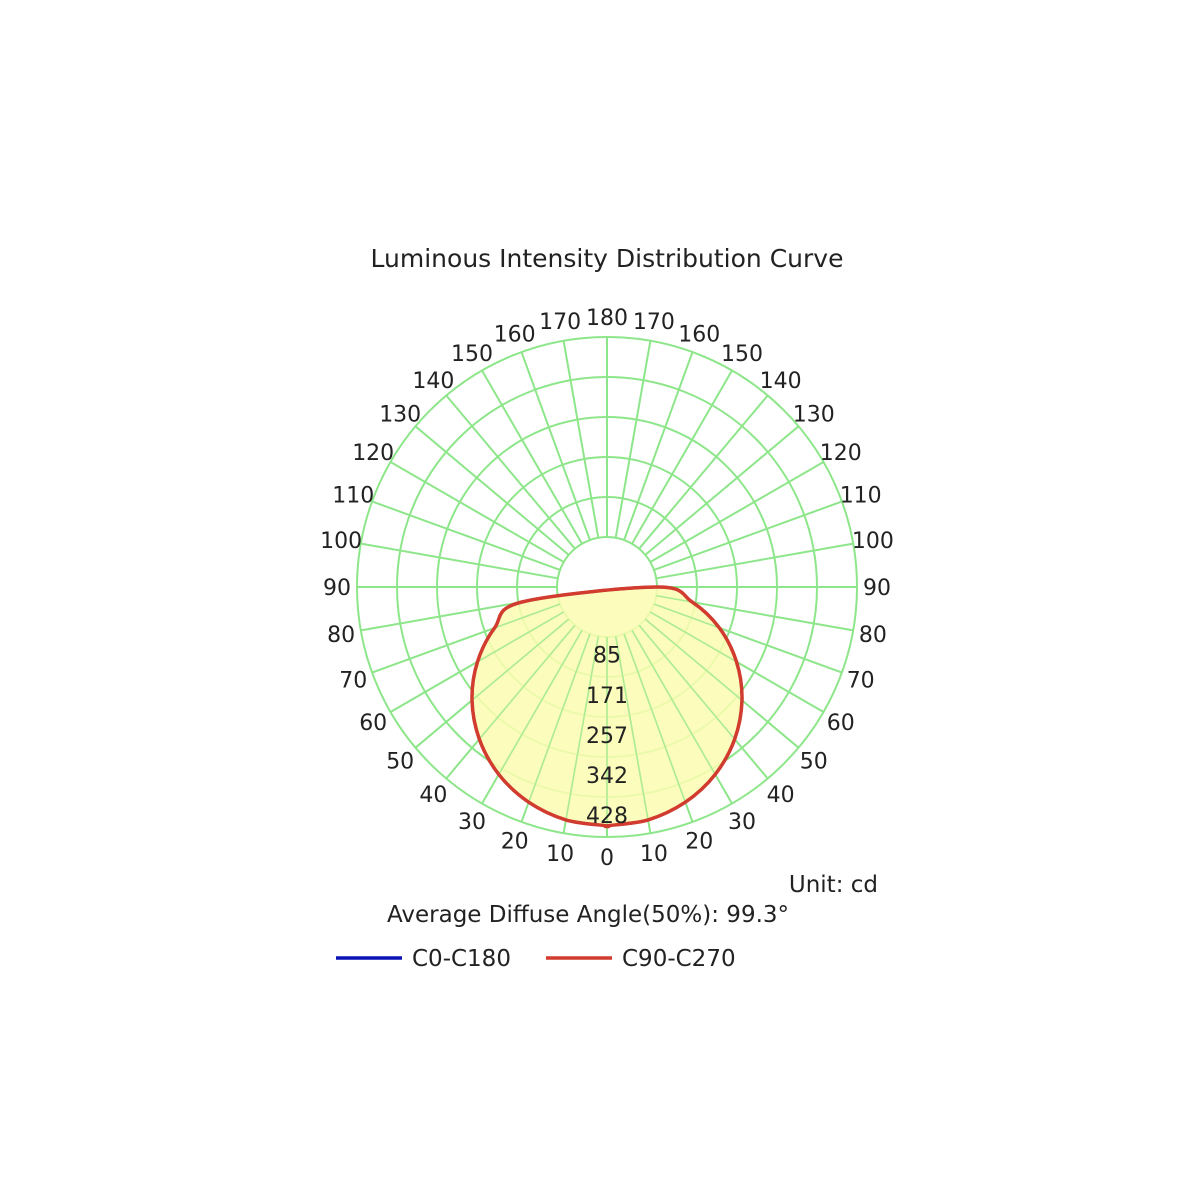 Image resolution: width=1200 pixels, height=1200 pixels. What do you see at coordinates (607, 776) in the screenshot?
I see `radial-tick-label: 342` at bounding box center [607, 776].